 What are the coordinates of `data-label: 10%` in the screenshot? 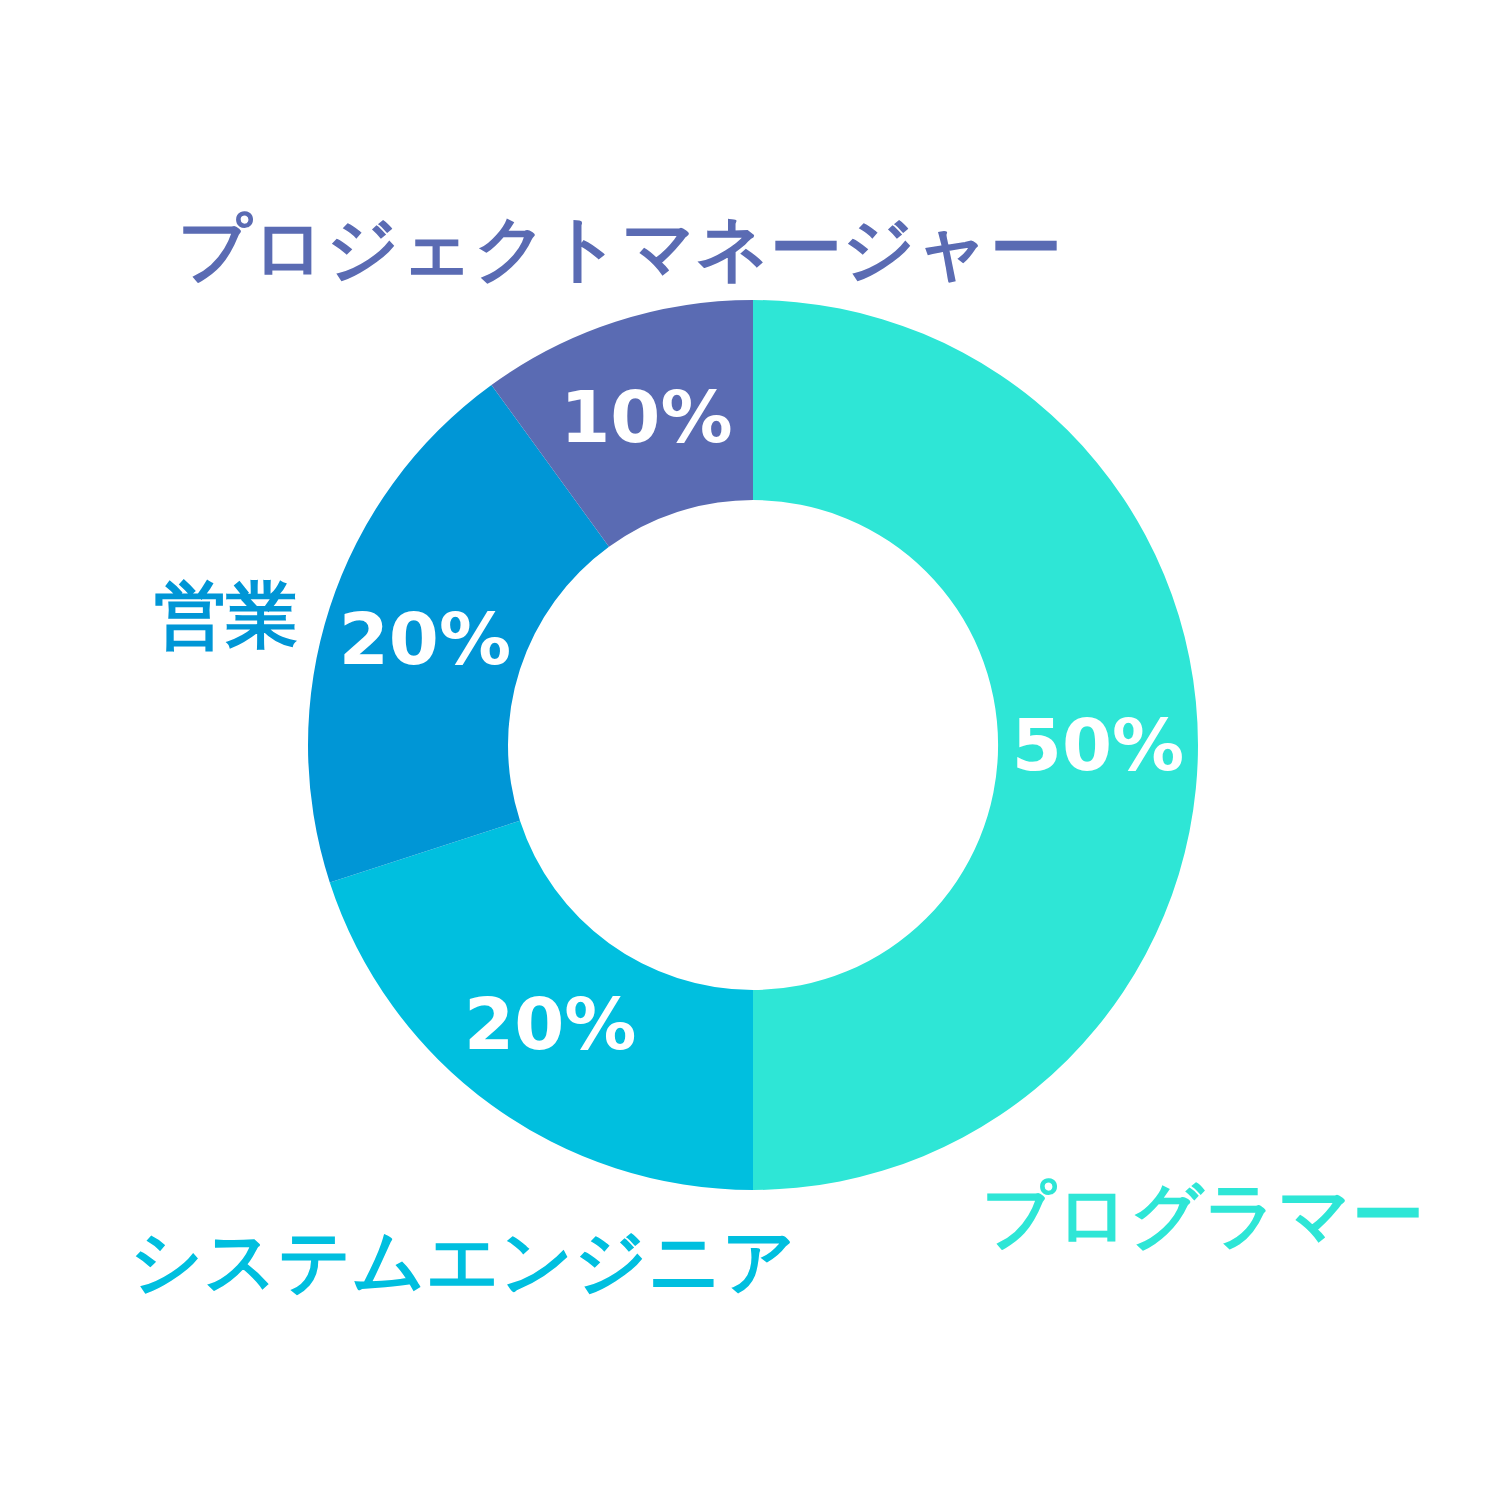 It's located at (646, 417).